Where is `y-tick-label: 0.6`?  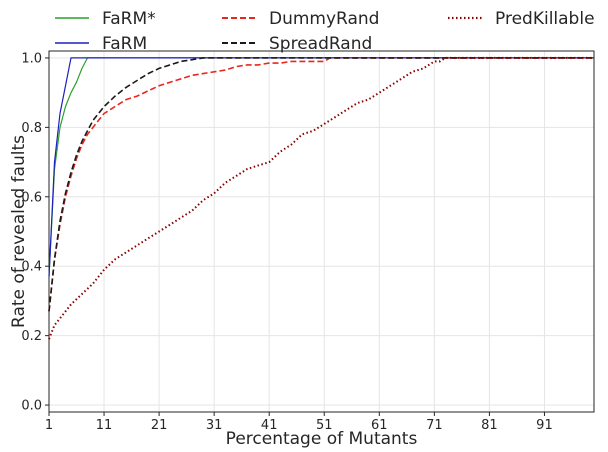
y-tick-label: 0.6 is located at coordinates (31, 197).